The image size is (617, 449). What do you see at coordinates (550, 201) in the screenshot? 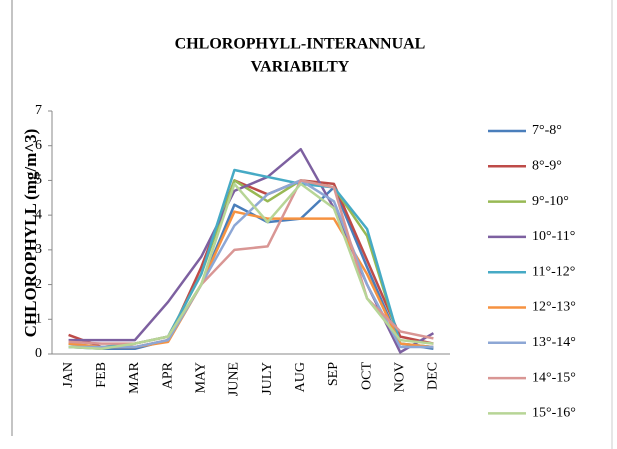
I see `legend-label: 9°-10°` at bounding box center [550, 201].